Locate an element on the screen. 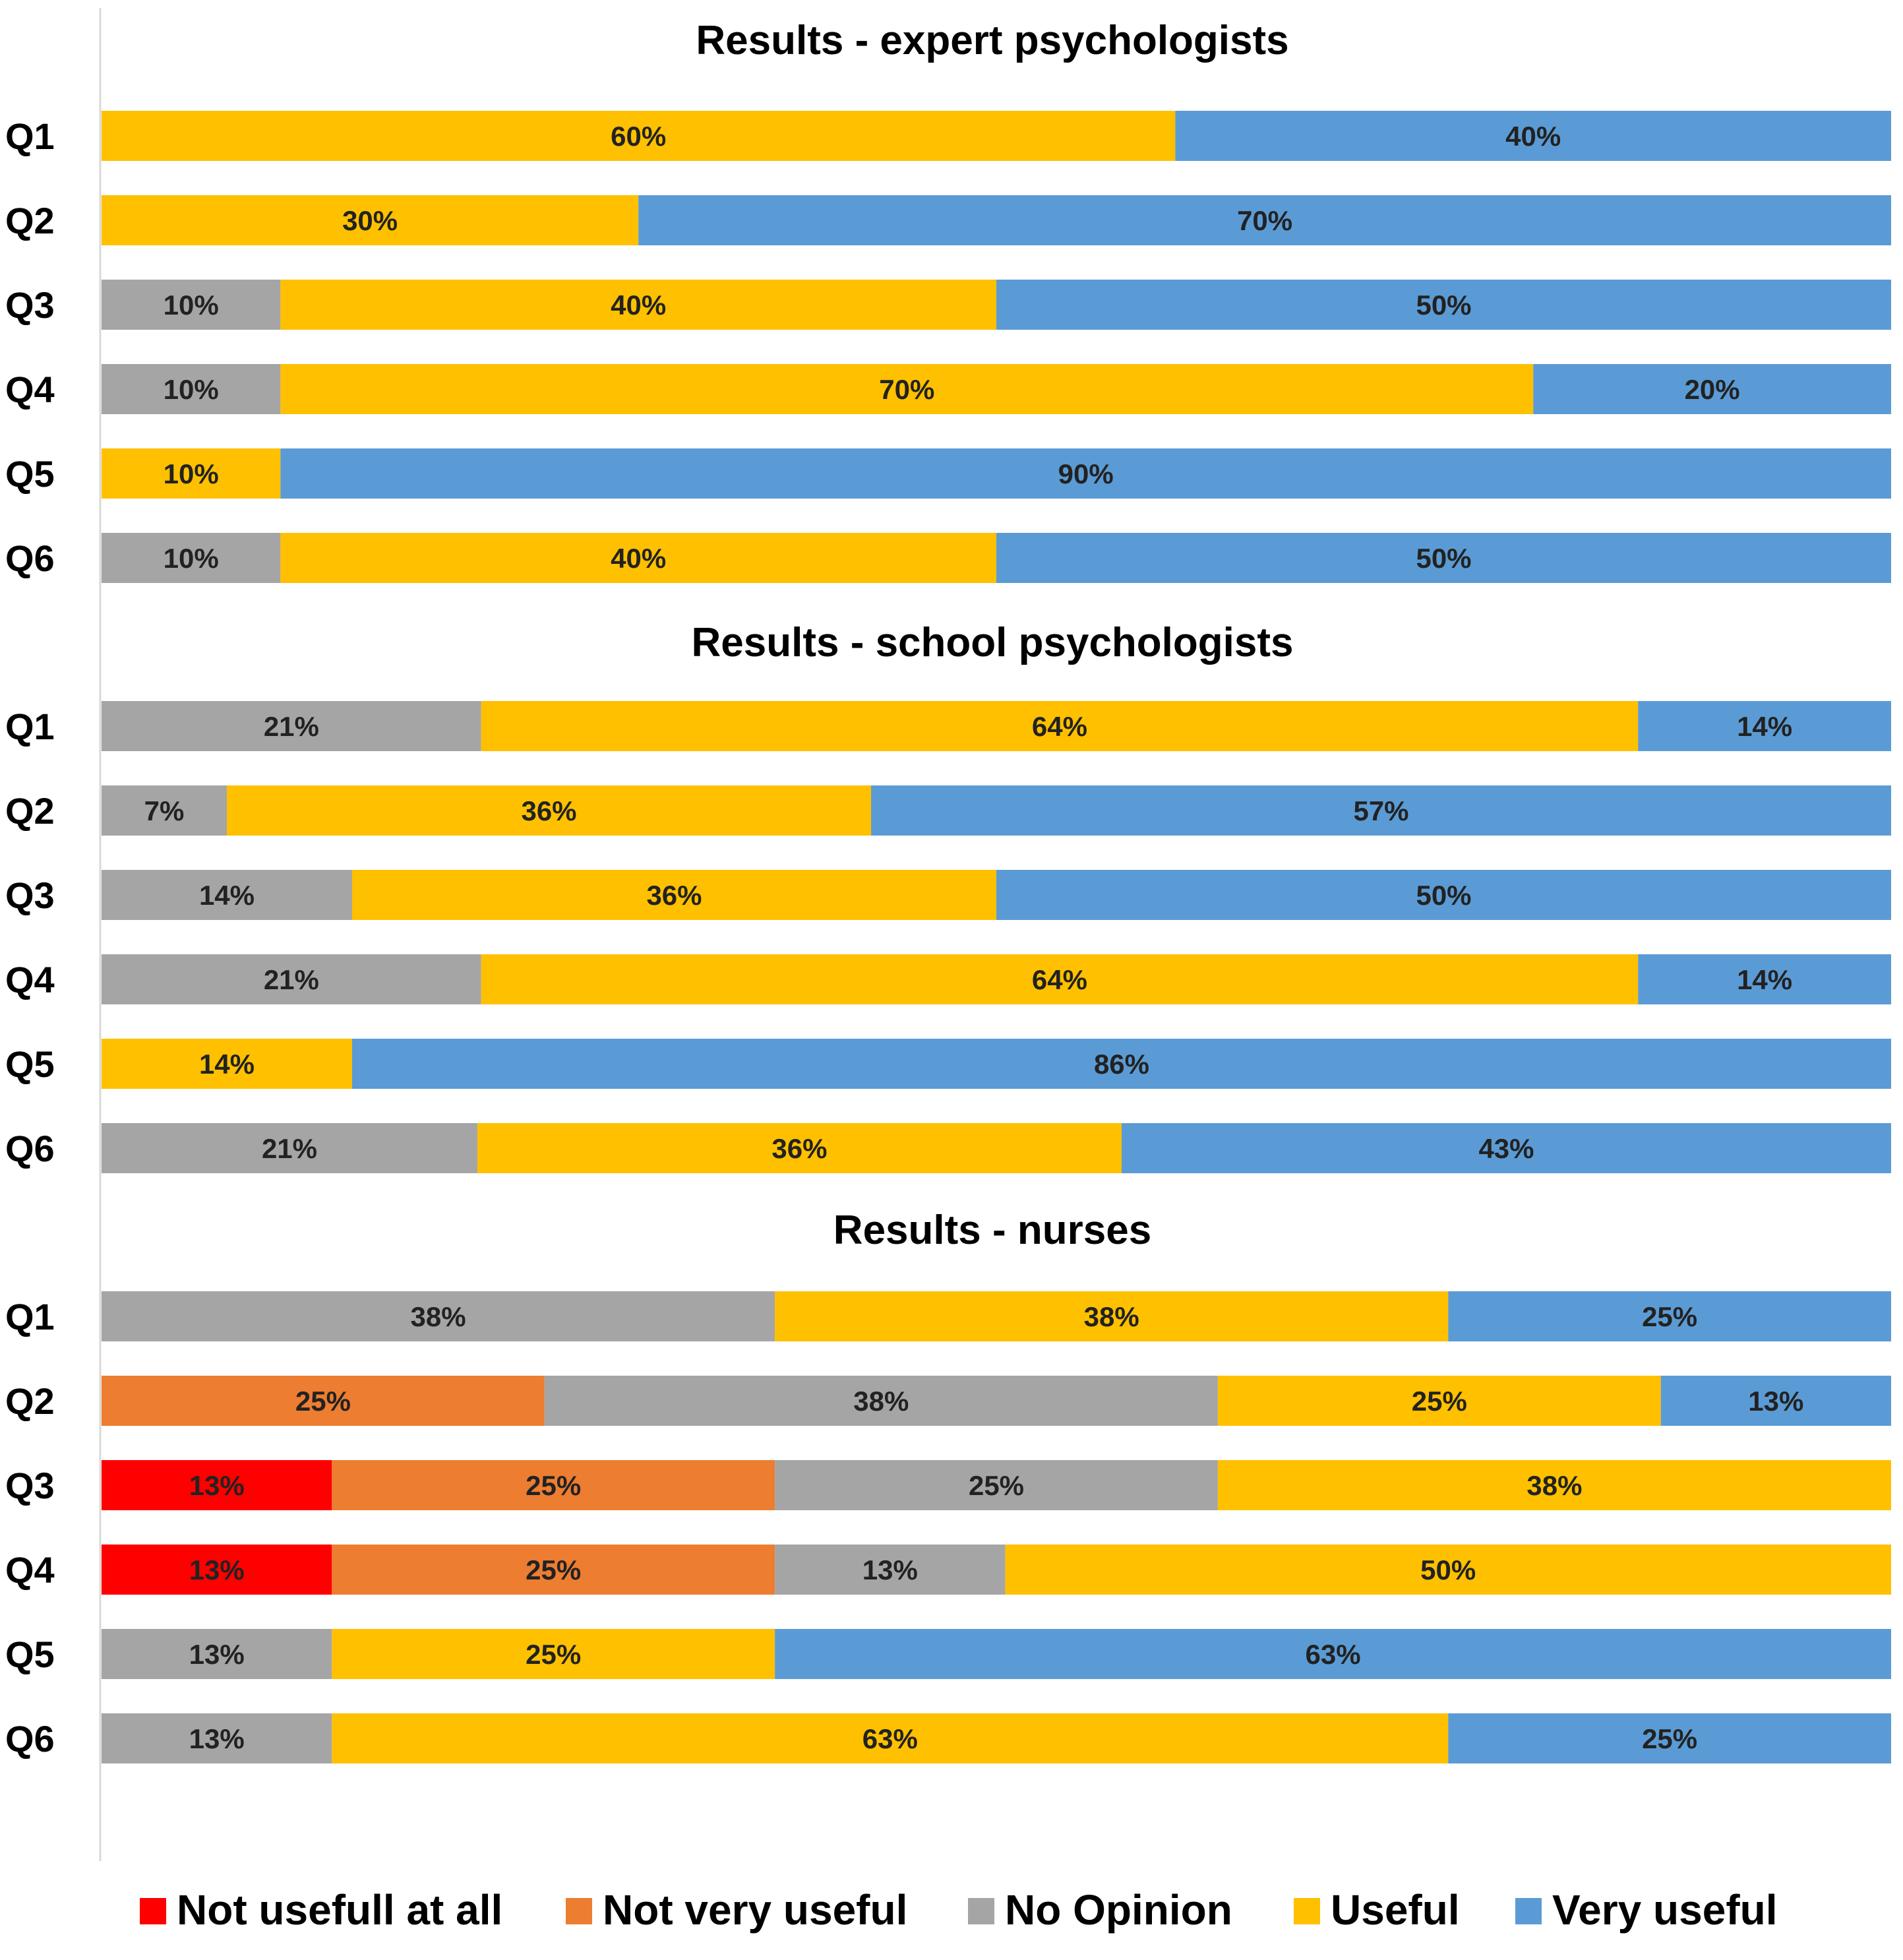 The image size is (1903, 1960). panel-title: Results - school psychologists is located at coordinates (993, 642).